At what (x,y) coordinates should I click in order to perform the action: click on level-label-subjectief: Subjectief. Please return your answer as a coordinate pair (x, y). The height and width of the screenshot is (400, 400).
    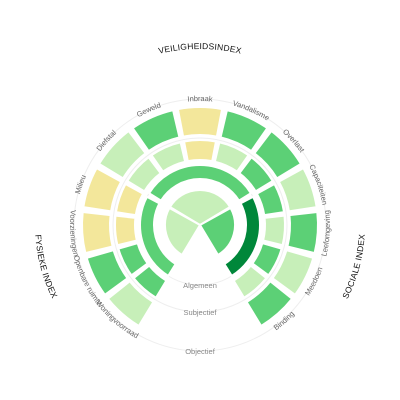
    Looking at the image, I should click on (201, 312).